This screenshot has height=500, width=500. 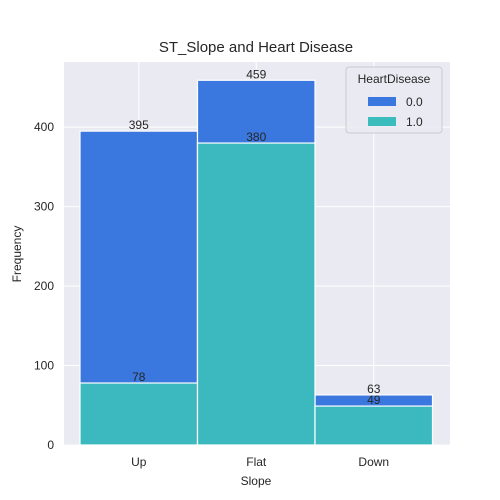 What do you see at coordinates (414, 102) in the screenshot?
I see `legend-label: 0.0` at bounding box center [414, 102].